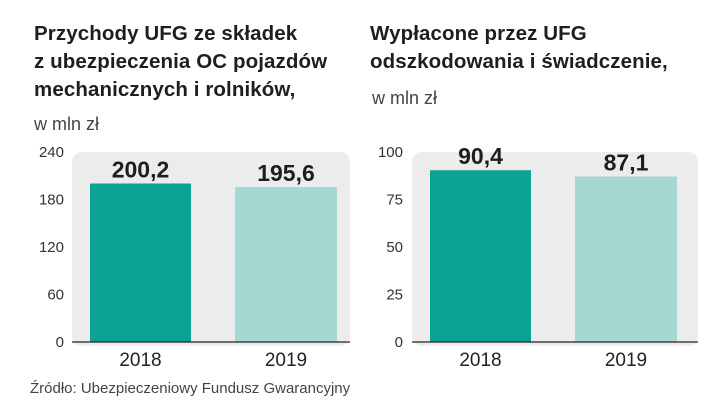 This screenshot has width=720, height=415. Describe the element at coordinates (394, 200) in the screenshot. I see `right-y-tick-label: 75` at that location.